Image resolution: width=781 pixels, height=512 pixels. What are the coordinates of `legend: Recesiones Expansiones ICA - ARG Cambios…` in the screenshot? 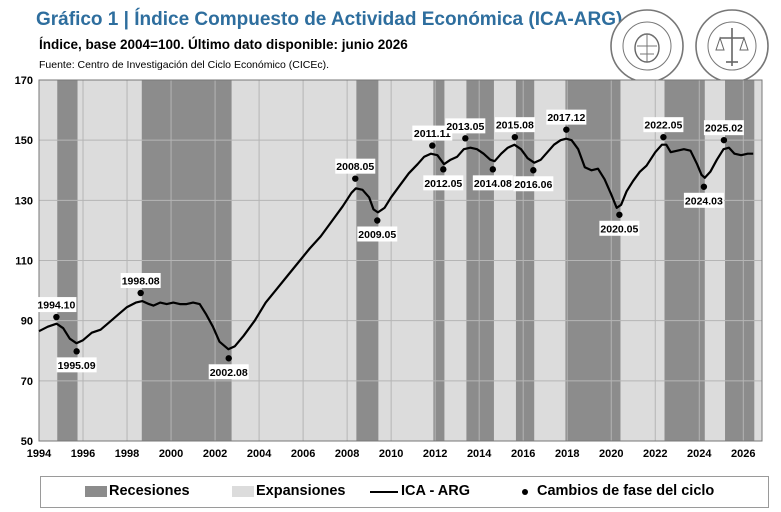 It's located at (404, 492).